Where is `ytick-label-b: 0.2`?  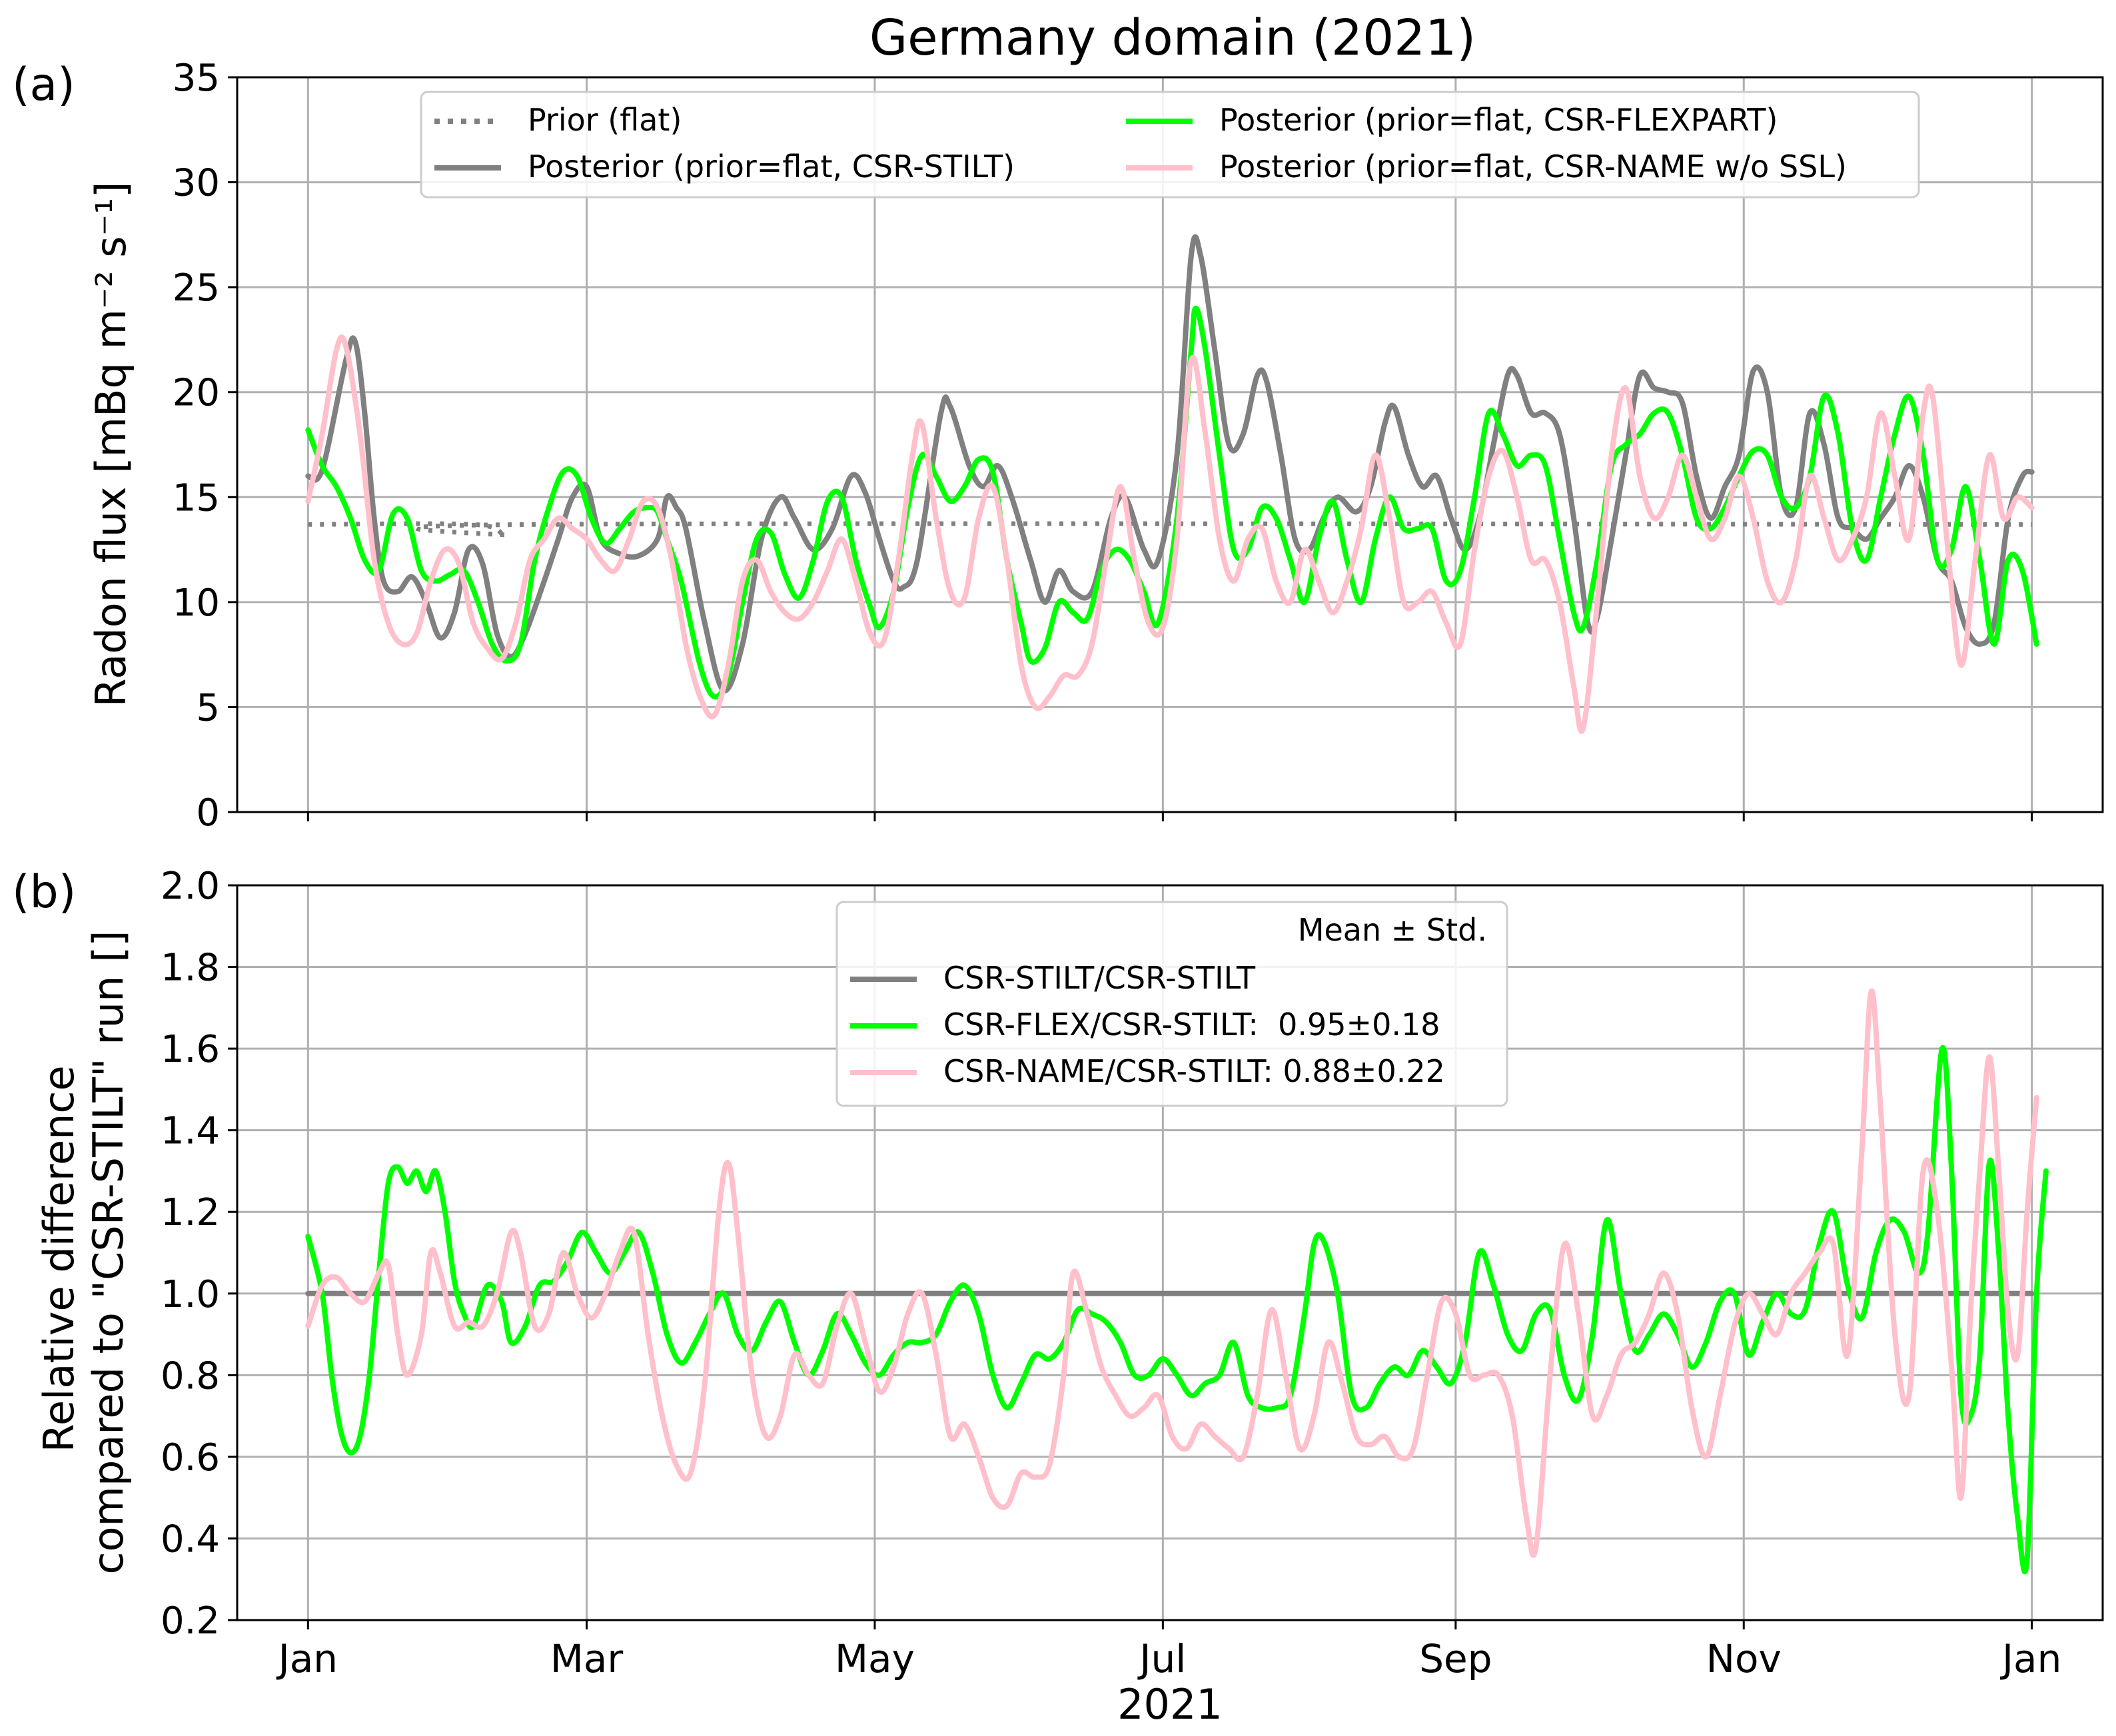
ytick-label-b: 0.2 is located at coordinates (190, 1621).